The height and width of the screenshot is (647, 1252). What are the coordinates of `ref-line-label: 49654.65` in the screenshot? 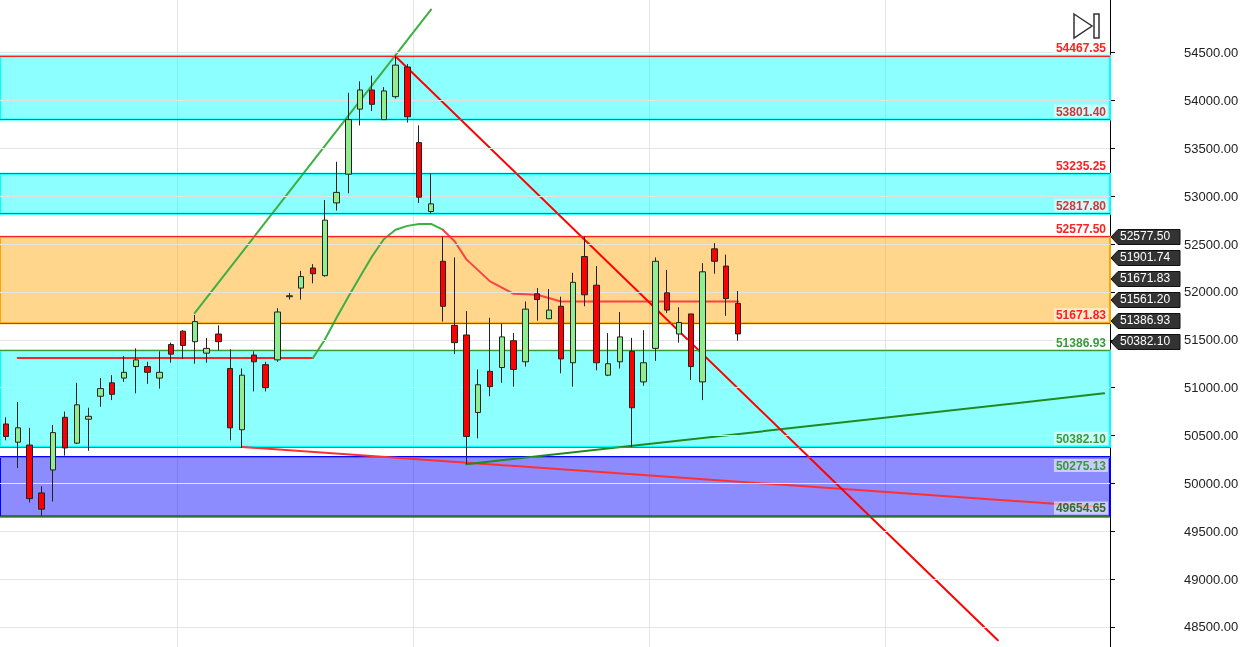 It's located at (1081, 508).